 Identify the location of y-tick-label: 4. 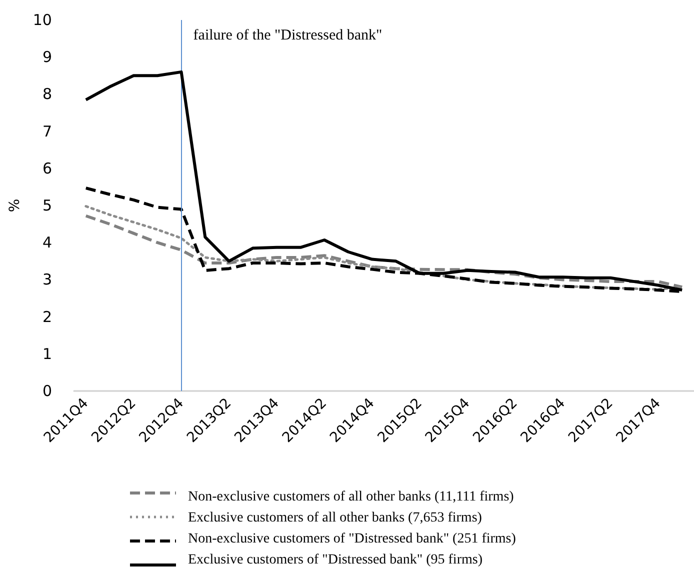
(47, 243).